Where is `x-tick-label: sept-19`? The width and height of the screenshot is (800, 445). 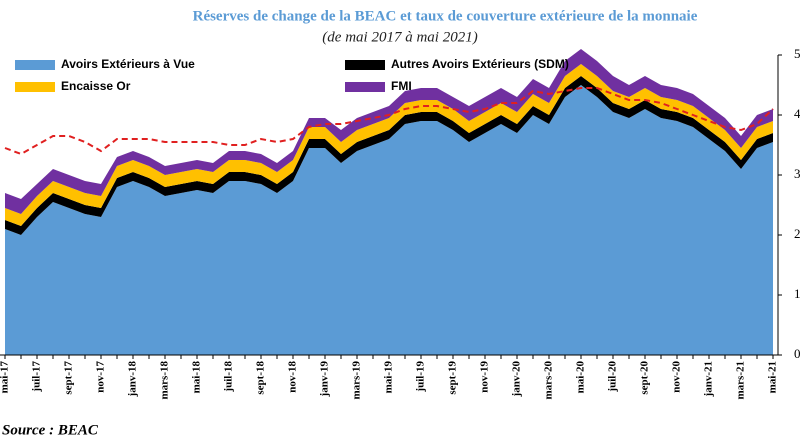 x-tick-label: sept-19 is located at coordinates (453, 378).